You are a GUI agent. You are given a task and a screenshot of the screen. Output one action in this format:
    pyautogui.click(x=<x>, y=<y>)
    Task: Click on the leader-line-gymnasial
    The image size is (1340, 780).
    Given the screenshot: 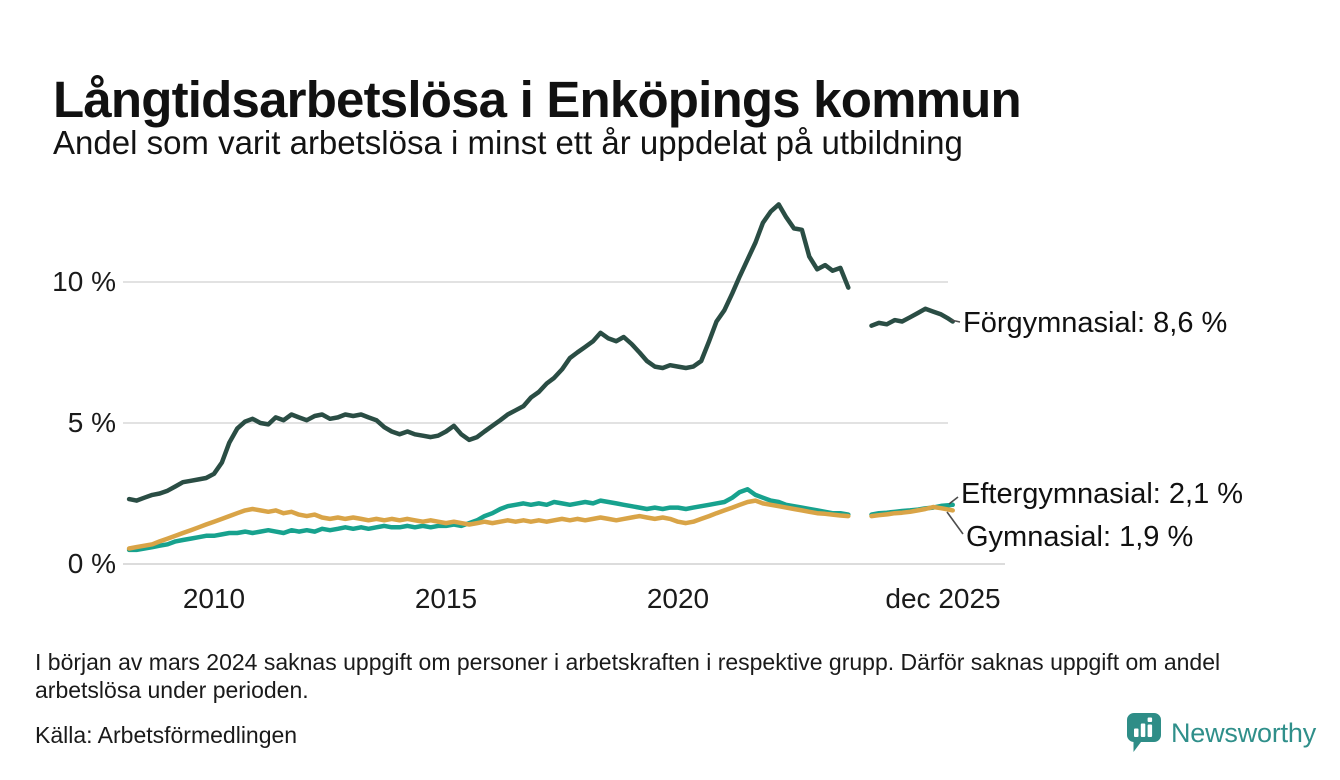 What is the action you would take?
    pyautogui.click(x=955, y=523)
    